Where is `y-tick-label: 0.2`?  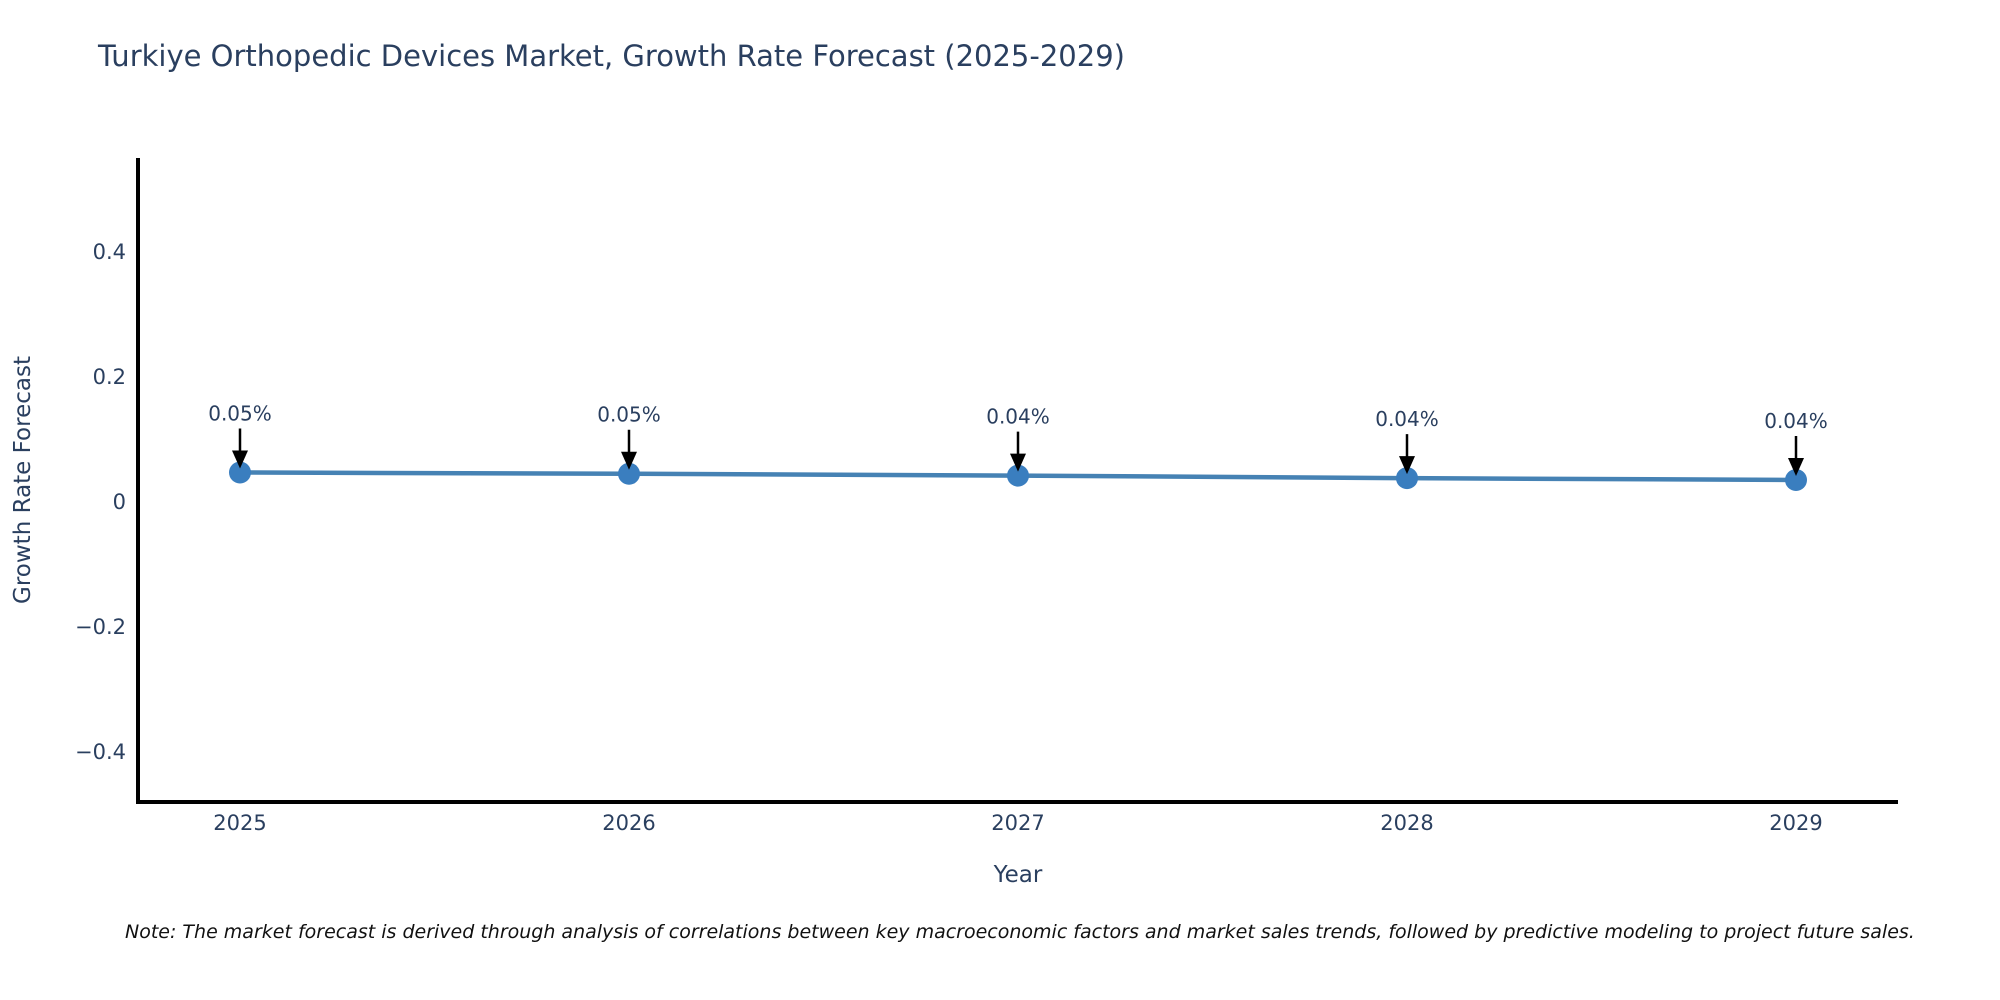
y-tick-label: 0.2 is located at coordinates (109, 377).